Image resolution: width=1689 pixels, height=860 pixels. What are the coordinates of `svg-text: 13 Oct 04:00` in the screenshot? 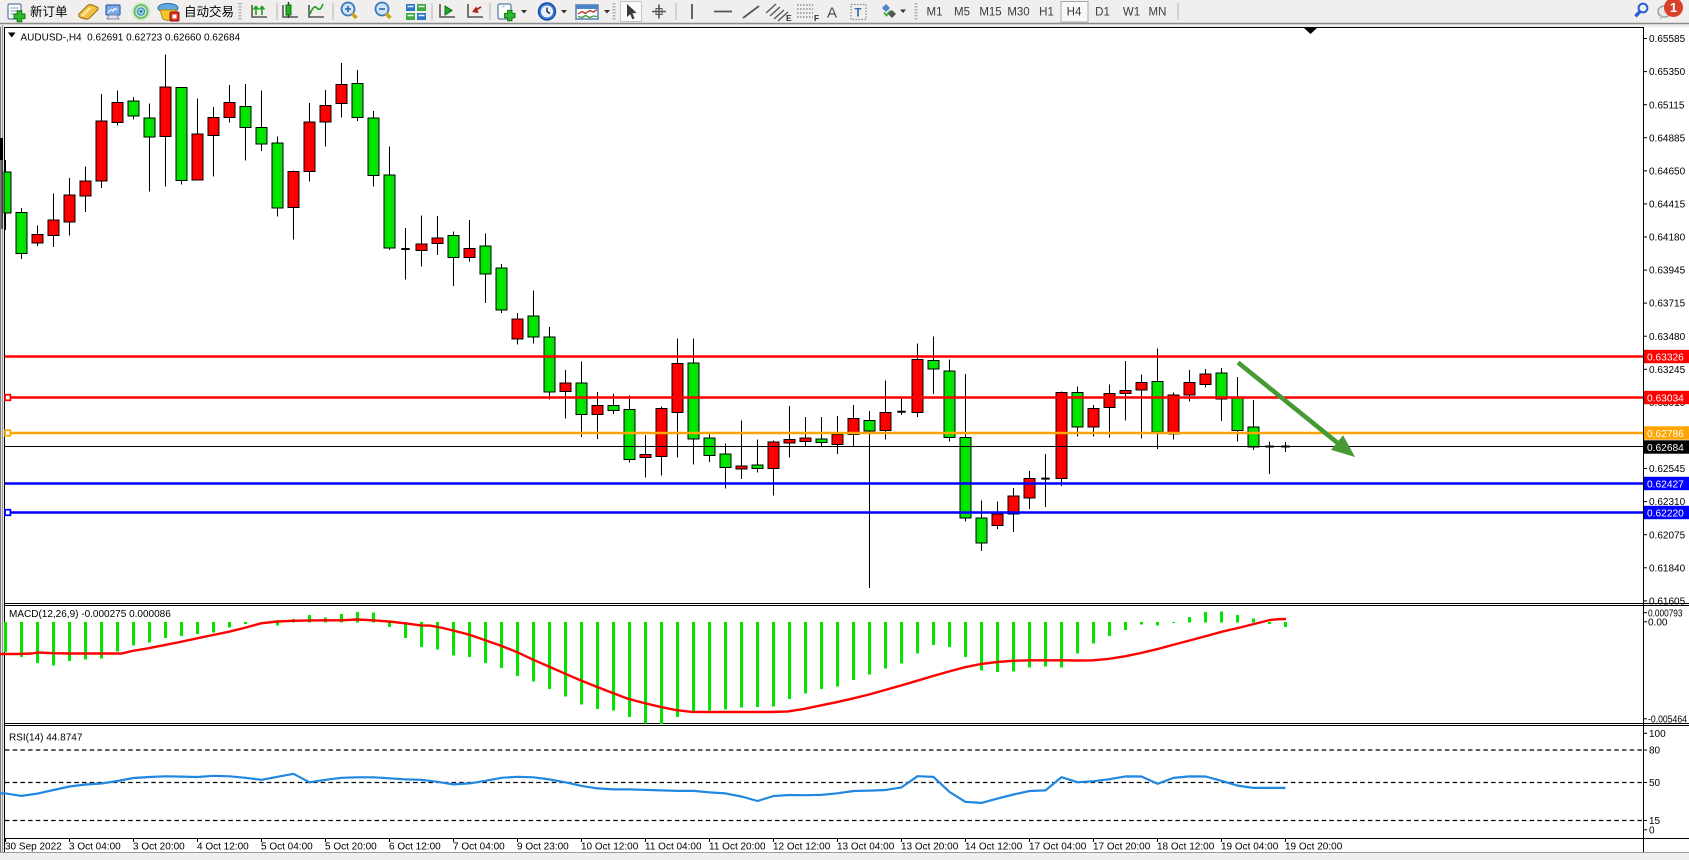 It's located at (866, 847).